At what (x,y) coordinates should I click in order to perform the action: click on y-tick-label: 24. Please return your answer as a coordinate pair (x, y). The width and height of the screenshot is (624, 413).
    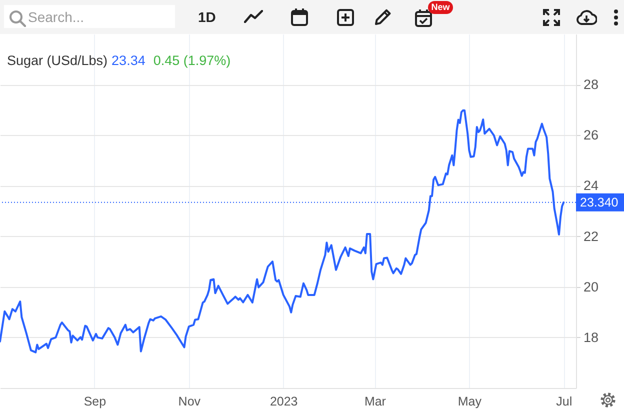
    Looking at the image, I should click on (592, 186).